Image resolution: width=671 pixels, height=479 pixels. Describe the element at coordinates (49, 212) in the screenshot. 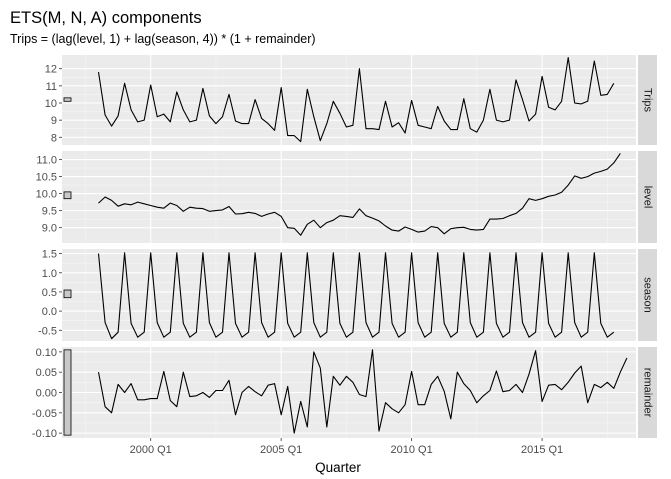

I see `y-tick-label: 9.5` at that location.